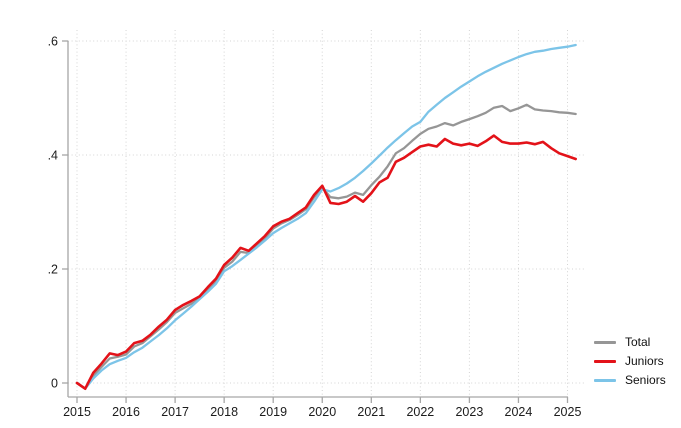 Image resolution: width=681 pixels, height=428 pixels. What do you see at coordinates (568, 412) in the screenshot?
I see `x-tick-label: 2025` at bounding box center [568, 412].